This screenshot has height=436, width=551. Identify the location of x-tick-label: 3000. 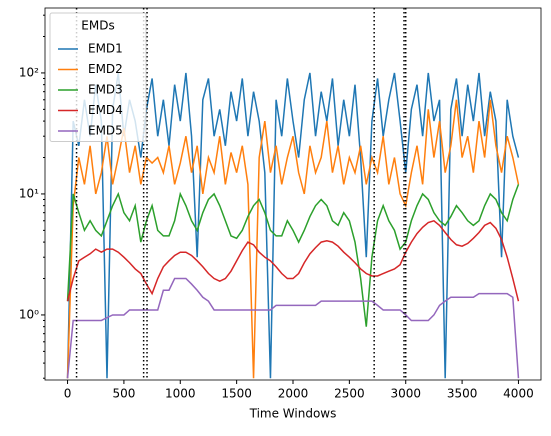
(405, 394).